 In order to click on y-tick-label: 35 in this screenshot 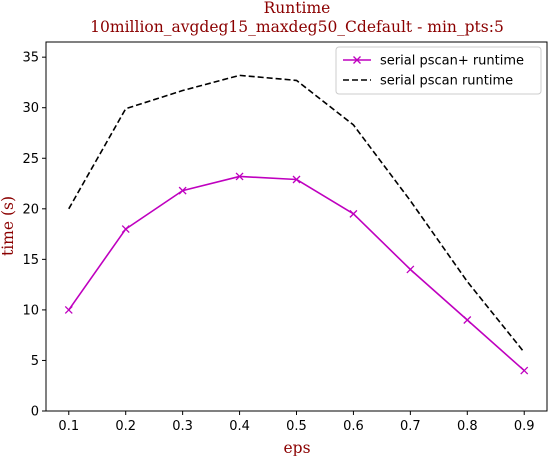, I will do `click(30, 58)`.